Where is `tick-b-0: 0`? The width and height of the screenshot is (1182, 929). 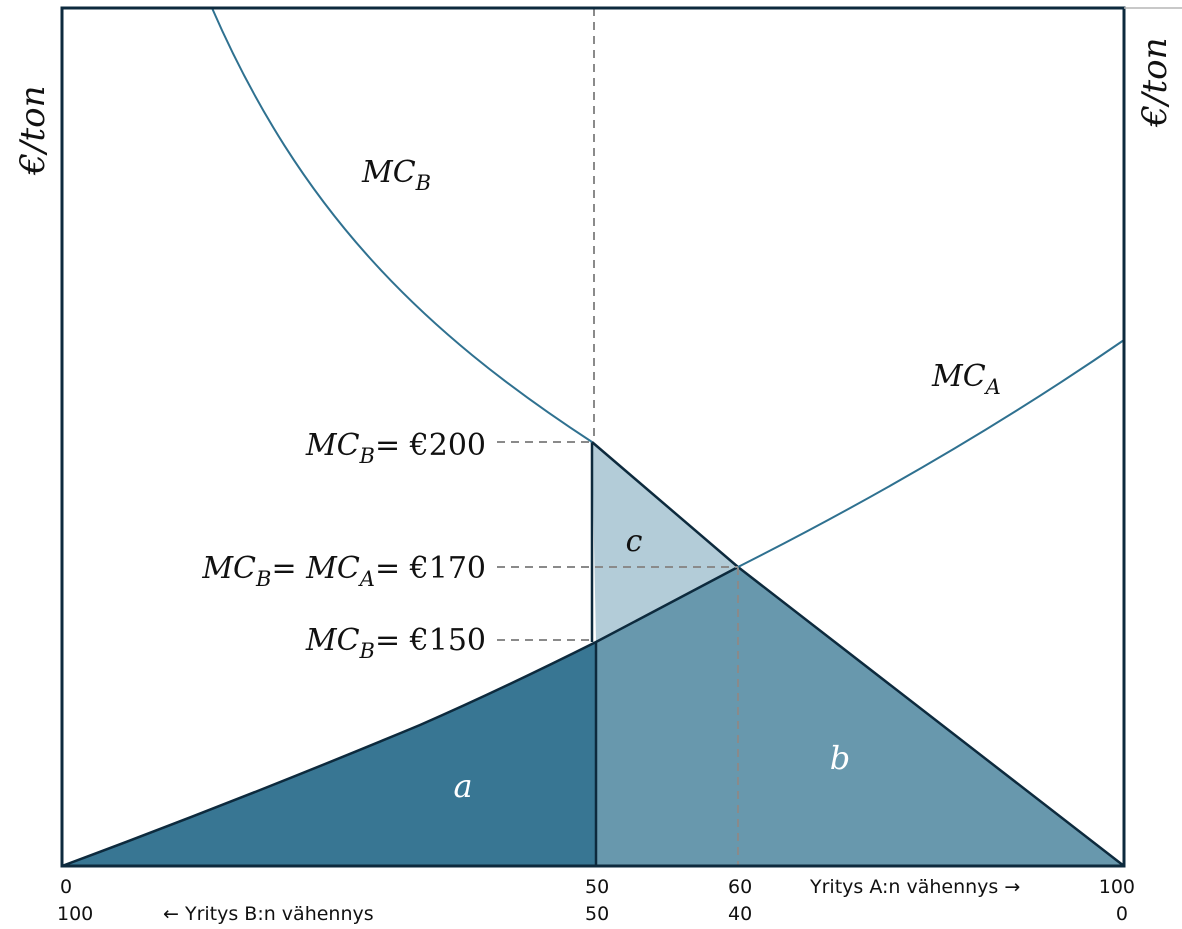 tick-b-0: 0 is located at coordinates (1122, 914).